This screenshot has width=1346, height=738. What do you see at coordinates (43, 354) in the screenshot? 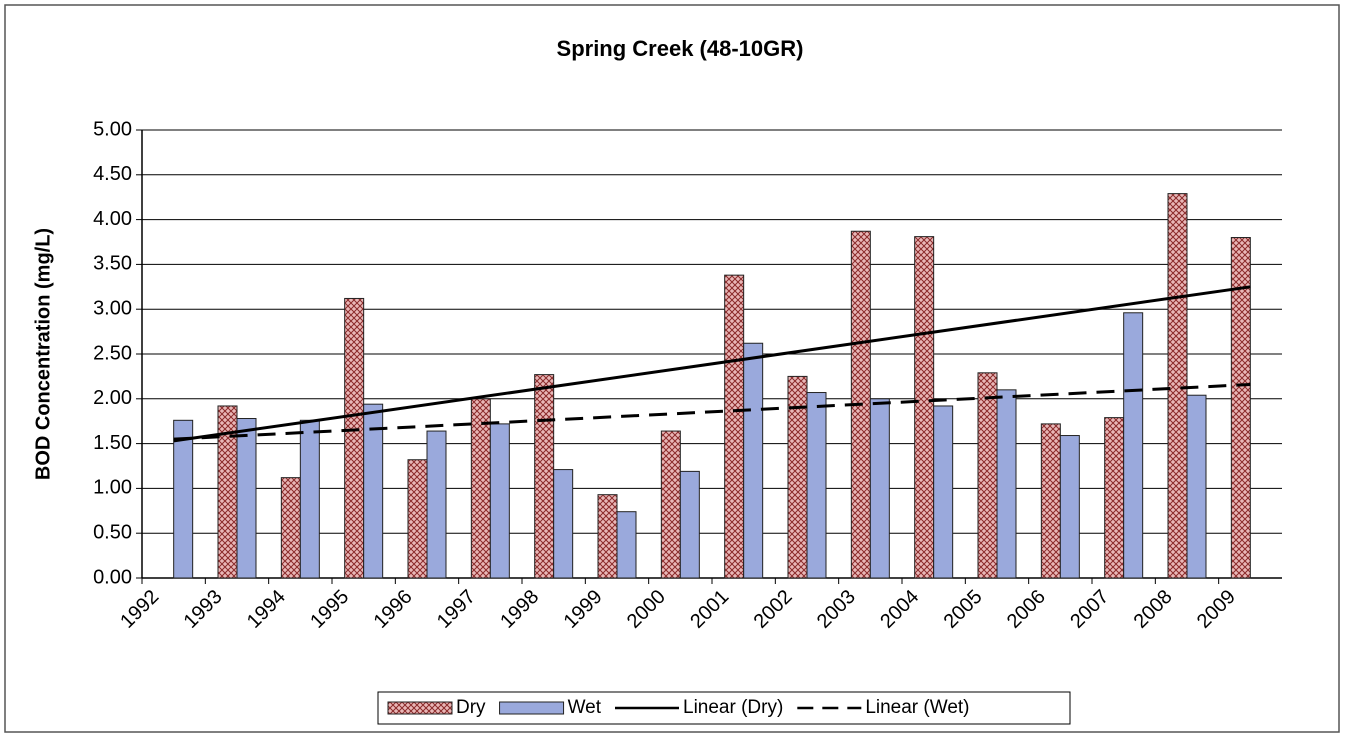
I see `y-axis-title: BOD Concentration (mg/L)` at bounding box center [43, 354].